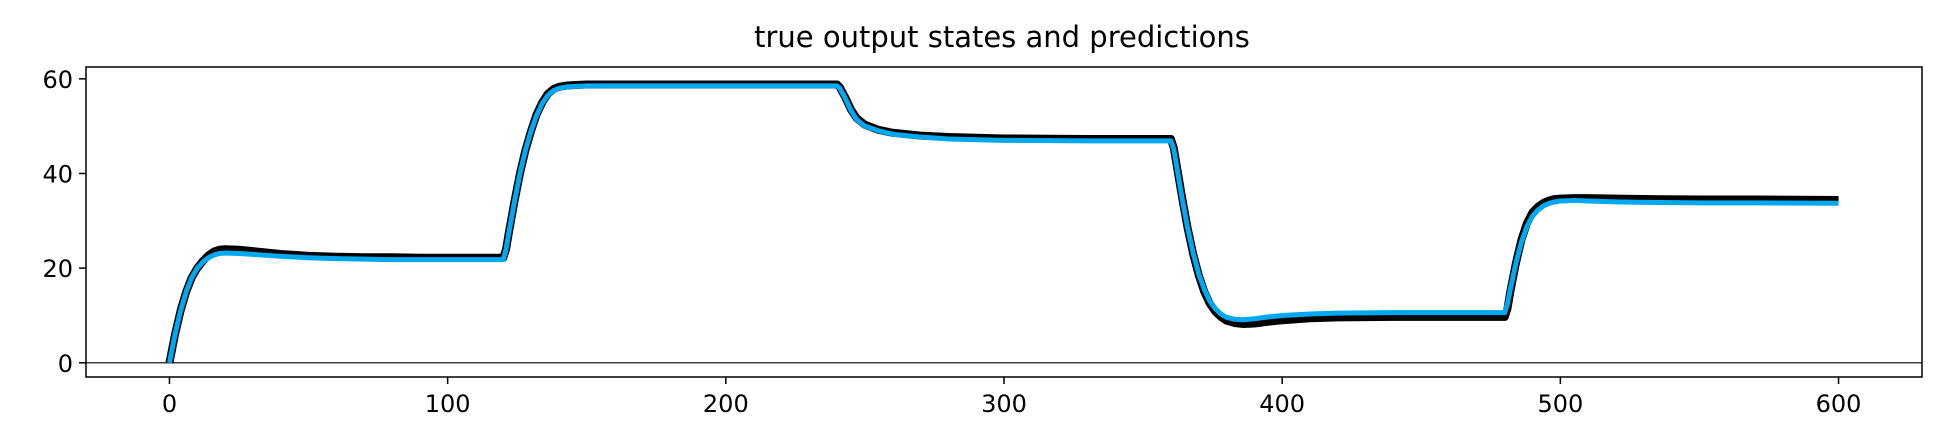 The image size is (1958, 434). I want to click on y-tick-label: 20, so click(57, 269).